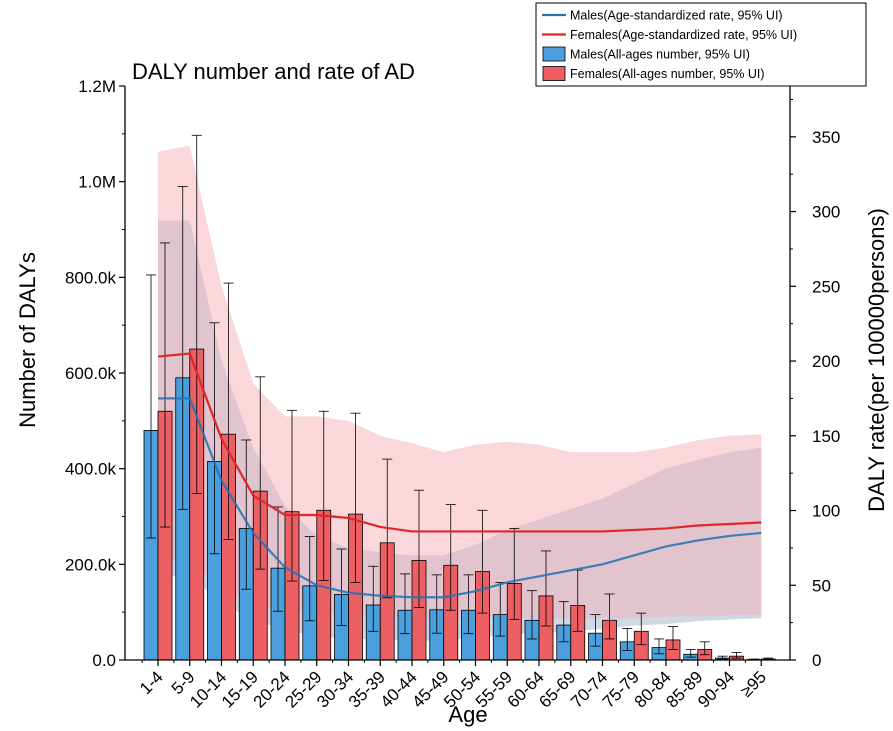  Describe the element at coordinates (660, 55) in the screenshot. I see `legend-label-2: Males(All-ages number, 95% UI)` at that location.